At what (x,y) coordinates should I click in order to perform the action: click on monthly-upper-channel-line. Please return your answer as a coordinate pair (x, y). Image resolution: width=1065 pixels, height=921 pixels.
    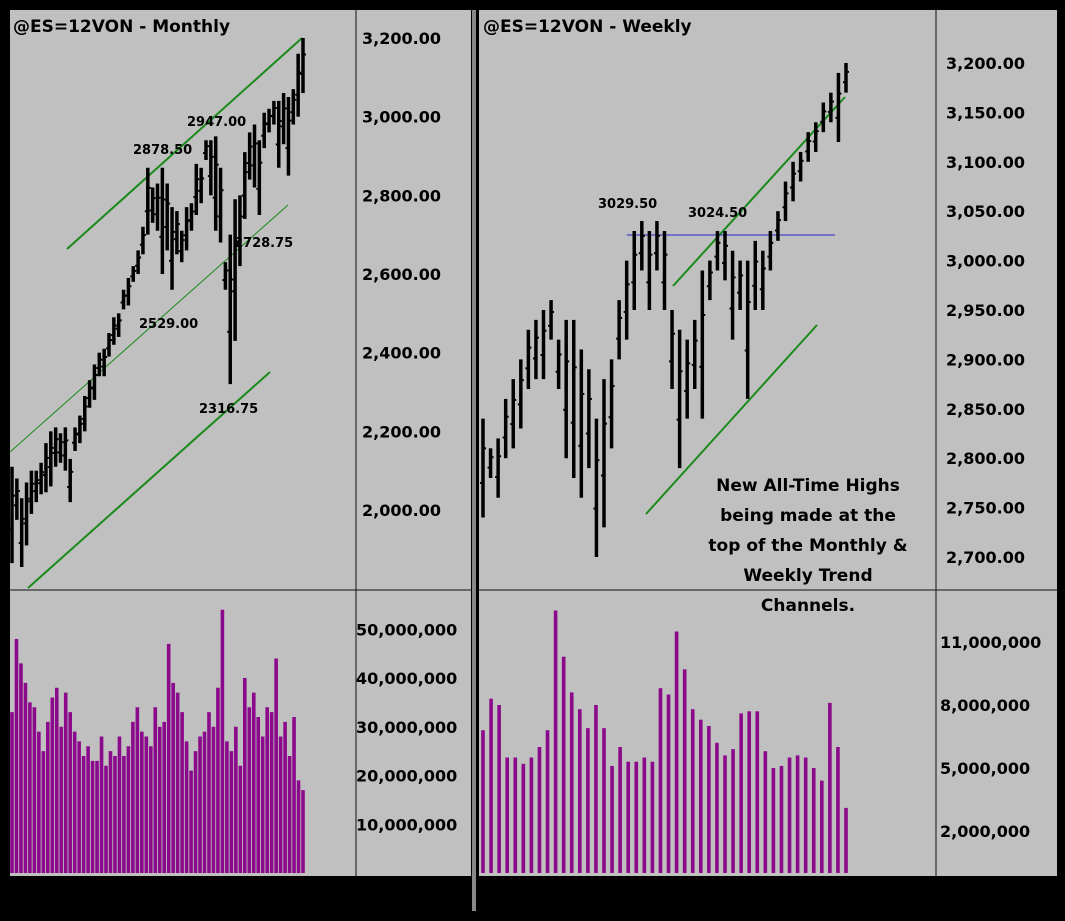
    Looking at the image, I should click on (184, 143).